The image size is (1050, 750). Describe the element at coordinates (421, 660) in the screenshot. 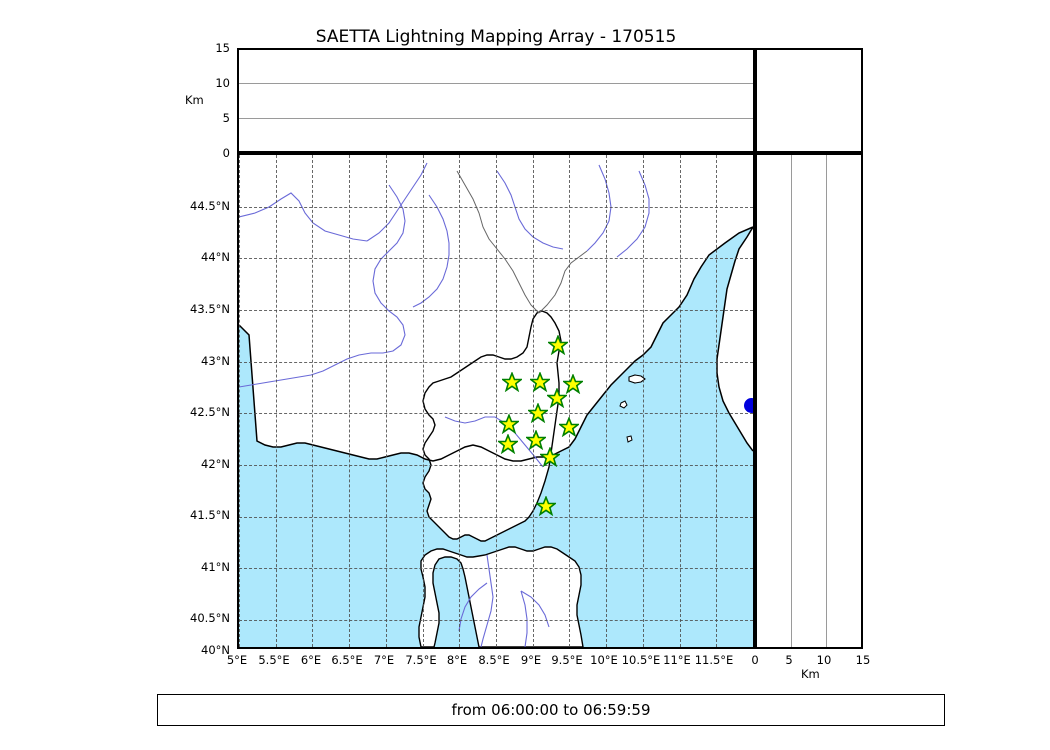

I see `map-xtick-7.5E: 7.5°E` at that location.